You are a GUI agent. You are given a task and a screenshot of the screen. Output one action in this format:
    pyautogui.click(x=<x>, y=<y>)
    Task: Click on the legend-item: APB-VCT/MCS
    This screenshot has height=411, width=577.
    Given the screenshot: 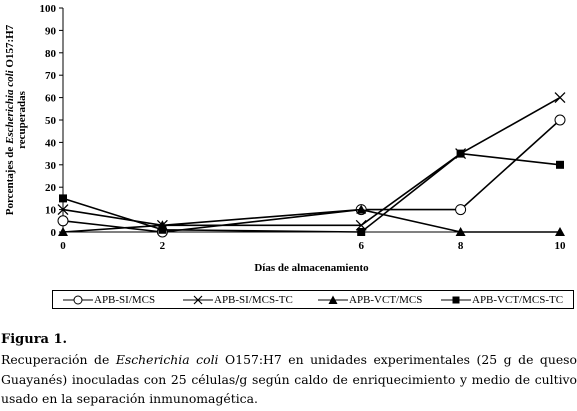 What is the action you would take?
    pyautogui.click(x=370, y=300)
    